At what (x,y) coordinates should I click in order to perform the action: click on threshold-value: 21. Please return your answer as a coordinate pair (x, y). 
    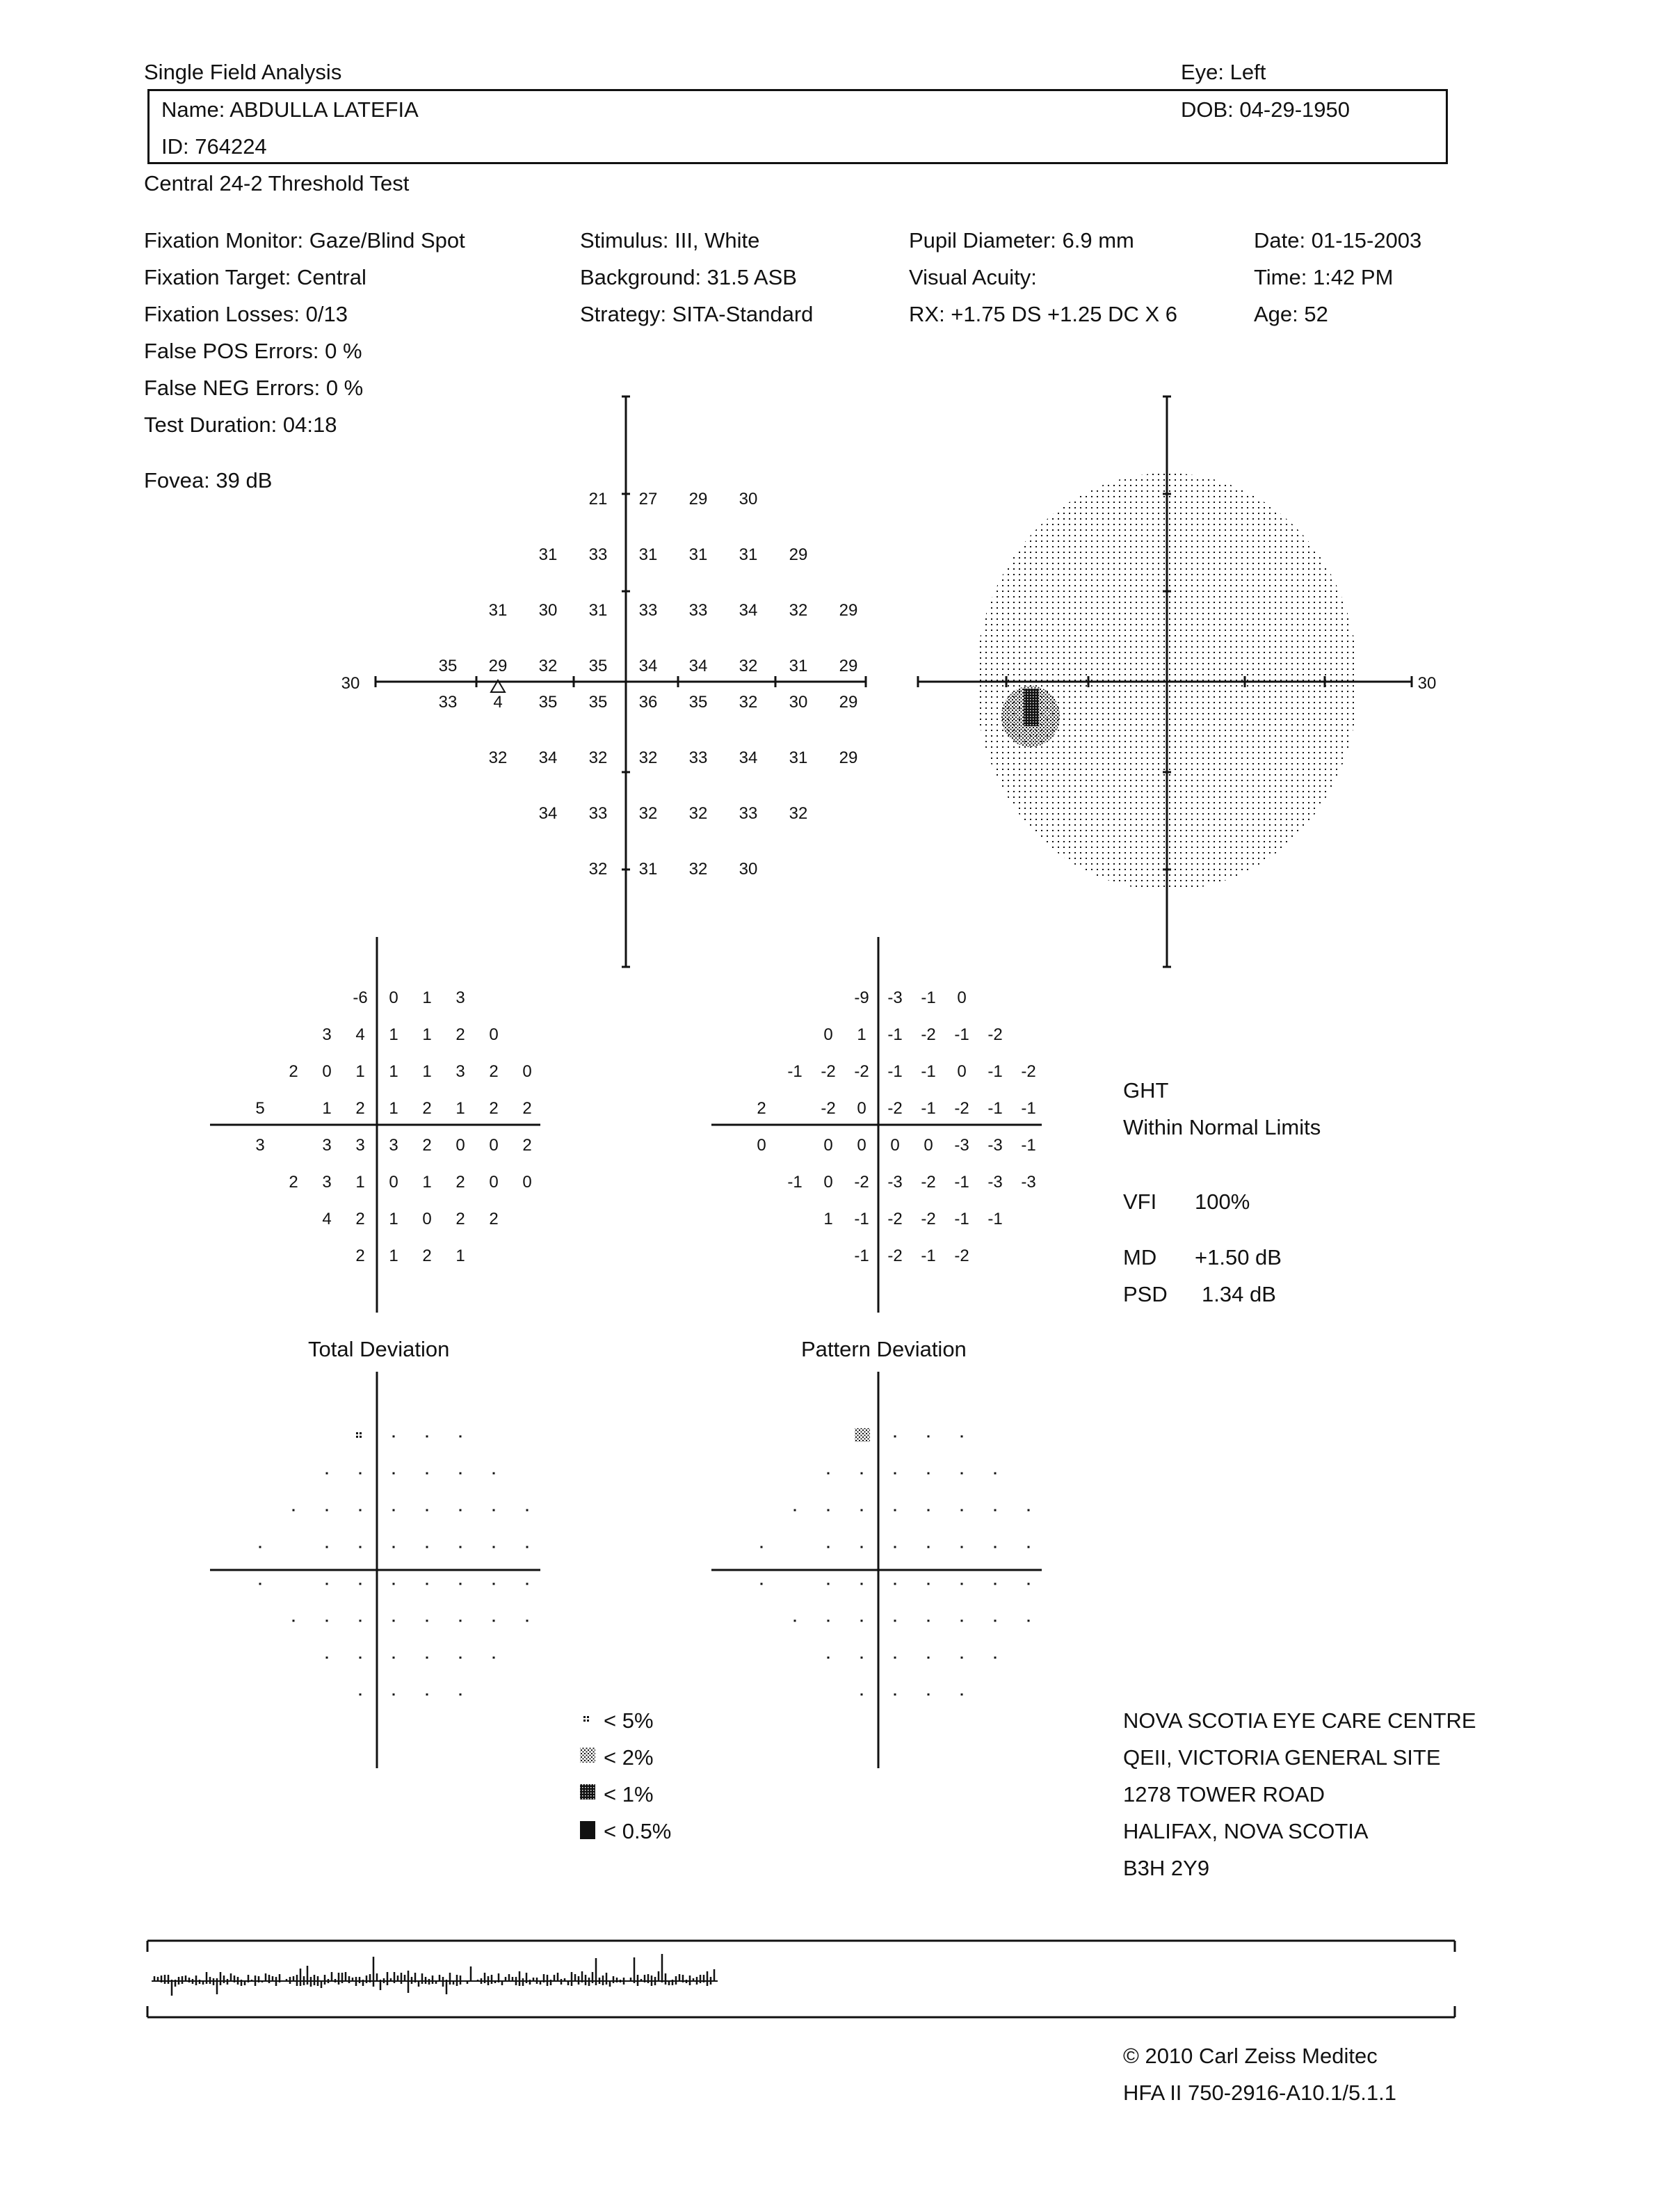
    Looking at the image, I should click on (598, 499).